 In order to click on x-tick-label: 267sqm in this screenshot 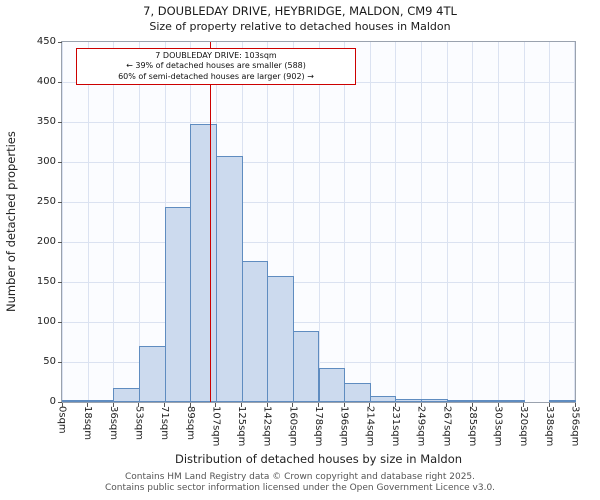, I will do `click(447, 426)`.